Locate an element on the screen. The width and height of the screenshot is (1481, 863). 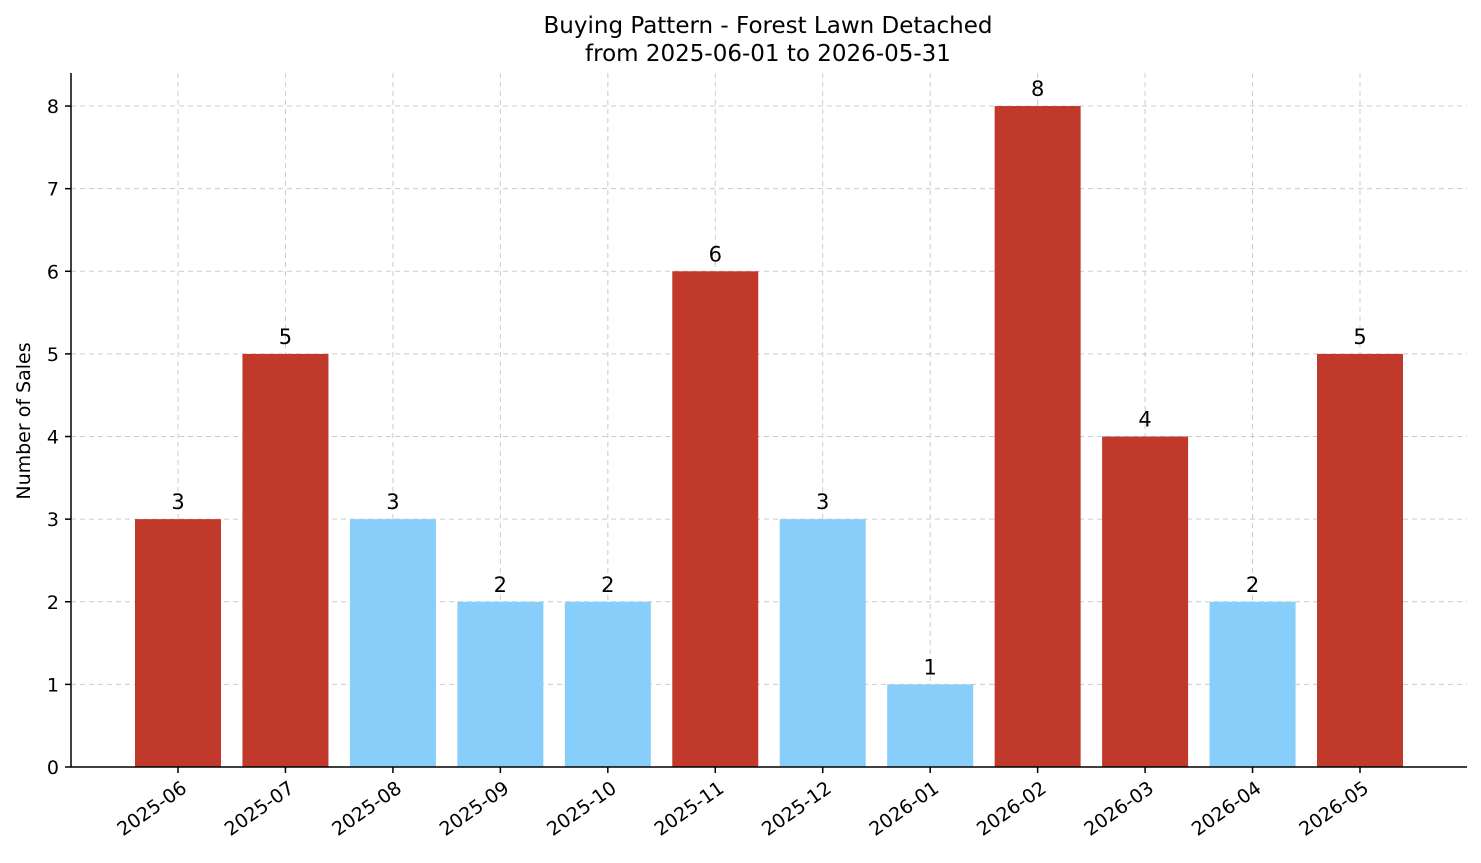
x-tick-label: 2025-07 is located at coordinates (260, 809).